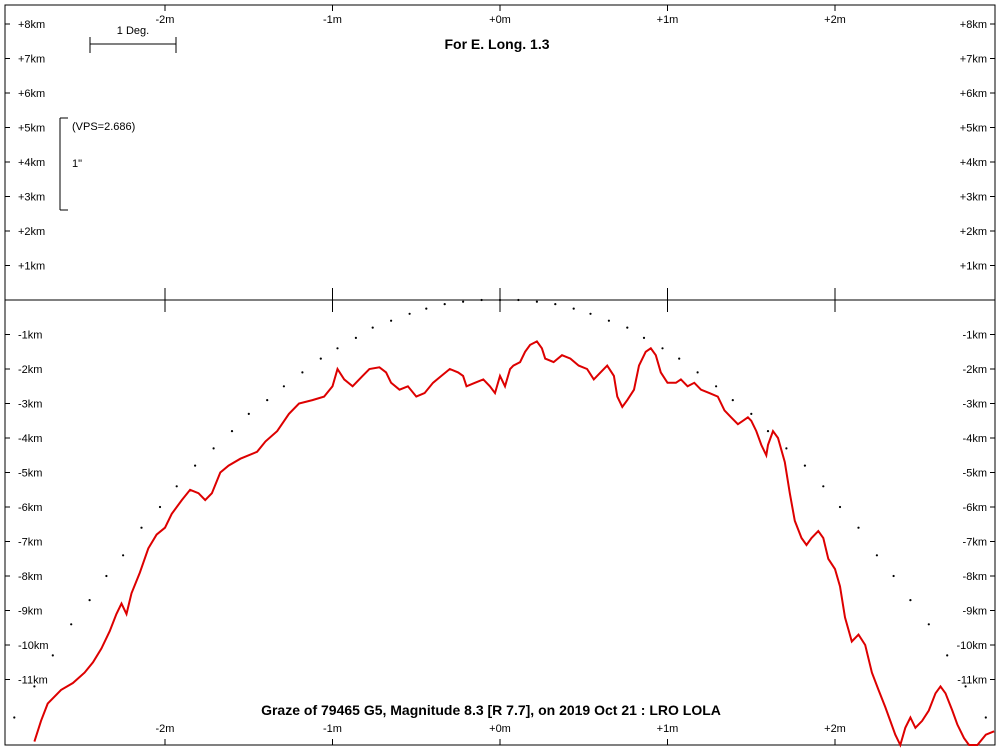 The image size is (1000, 750). I want to click on y-tick-label-left-14: -7km, so click(30, 543).